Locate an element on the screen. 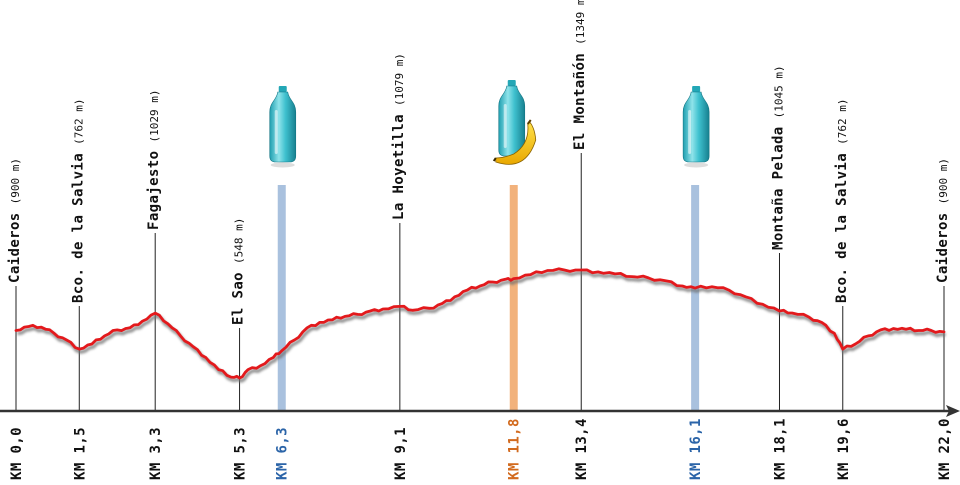  tick-label-km-station: KM 11,8 is located at coordinates (515, 449).